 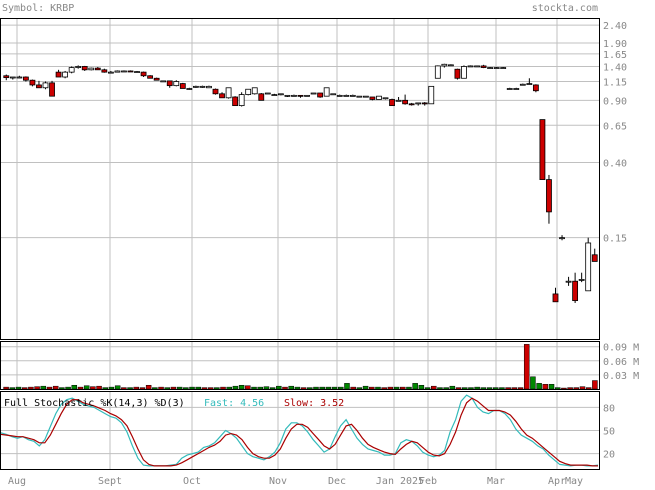 I want to click on x-tick-label: Apr, so click(x=557, y=481).